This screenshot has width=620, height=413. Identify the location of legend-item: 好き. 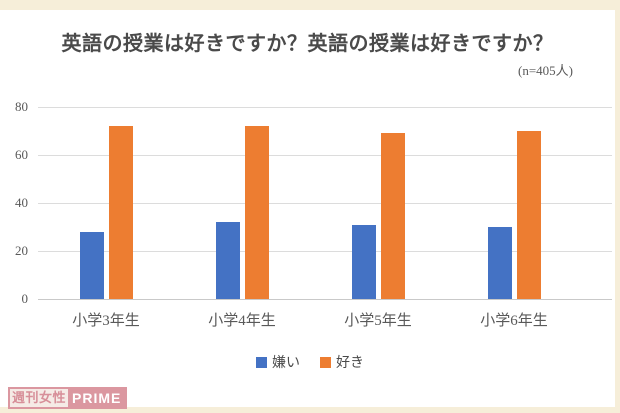
(342, 362).